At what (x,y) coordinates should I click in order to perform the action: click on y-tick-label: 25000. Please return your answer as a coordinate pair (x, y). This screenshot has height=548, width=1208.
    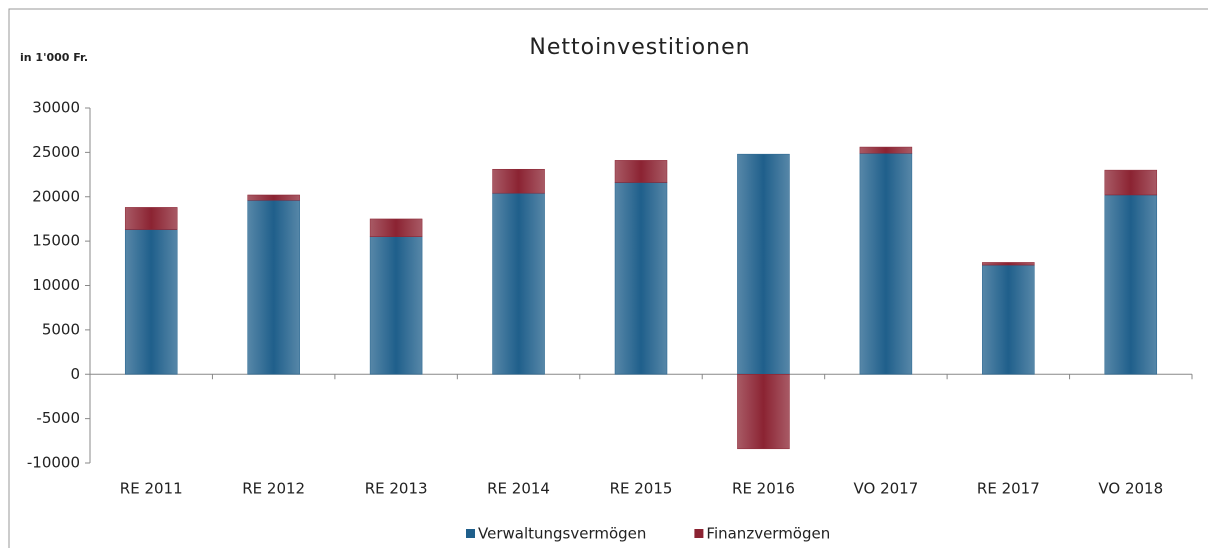
    Looking at the image, I should click on (56, 152).